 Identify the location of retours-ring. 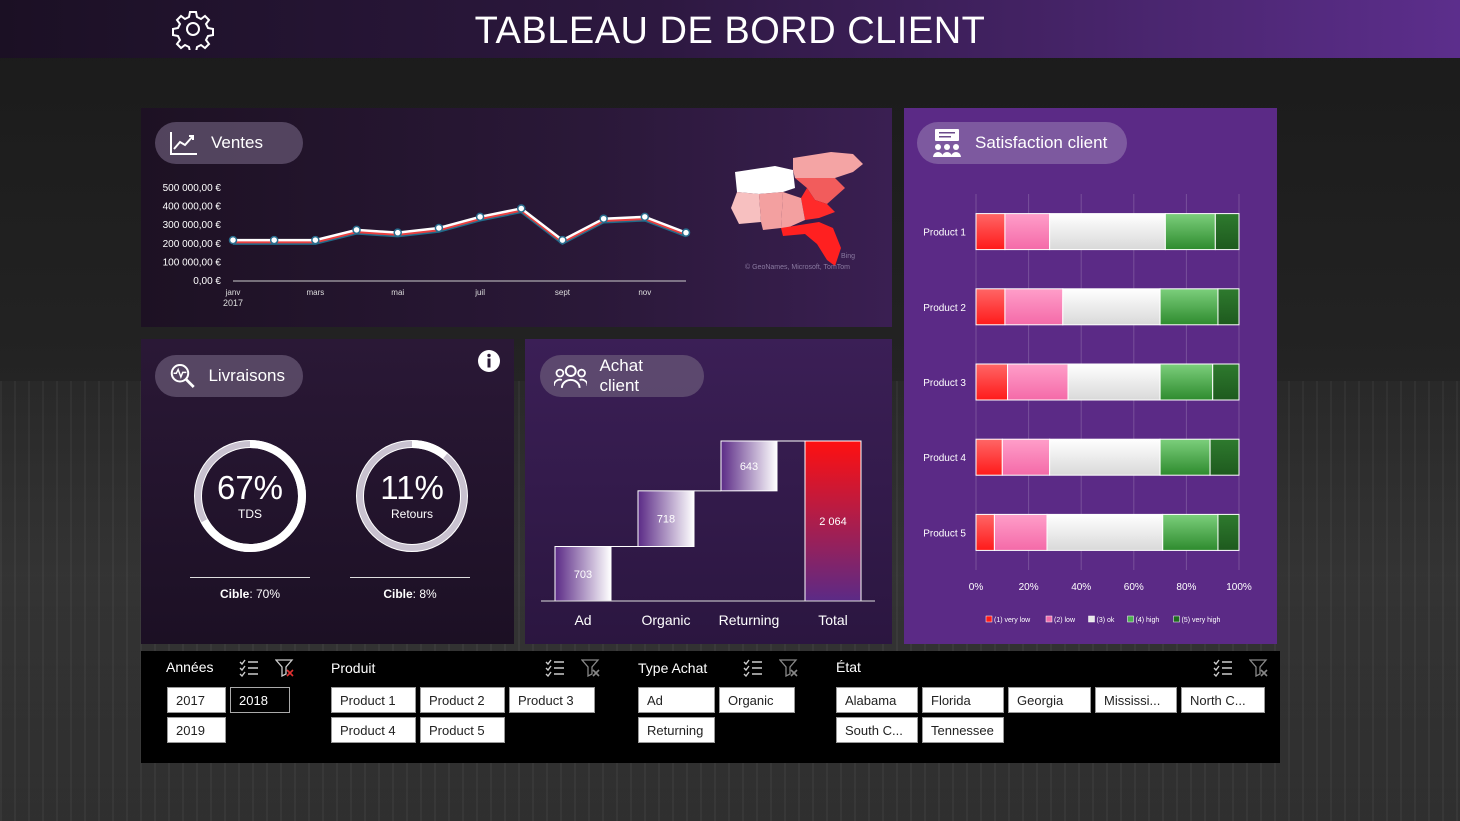
(412, 496).